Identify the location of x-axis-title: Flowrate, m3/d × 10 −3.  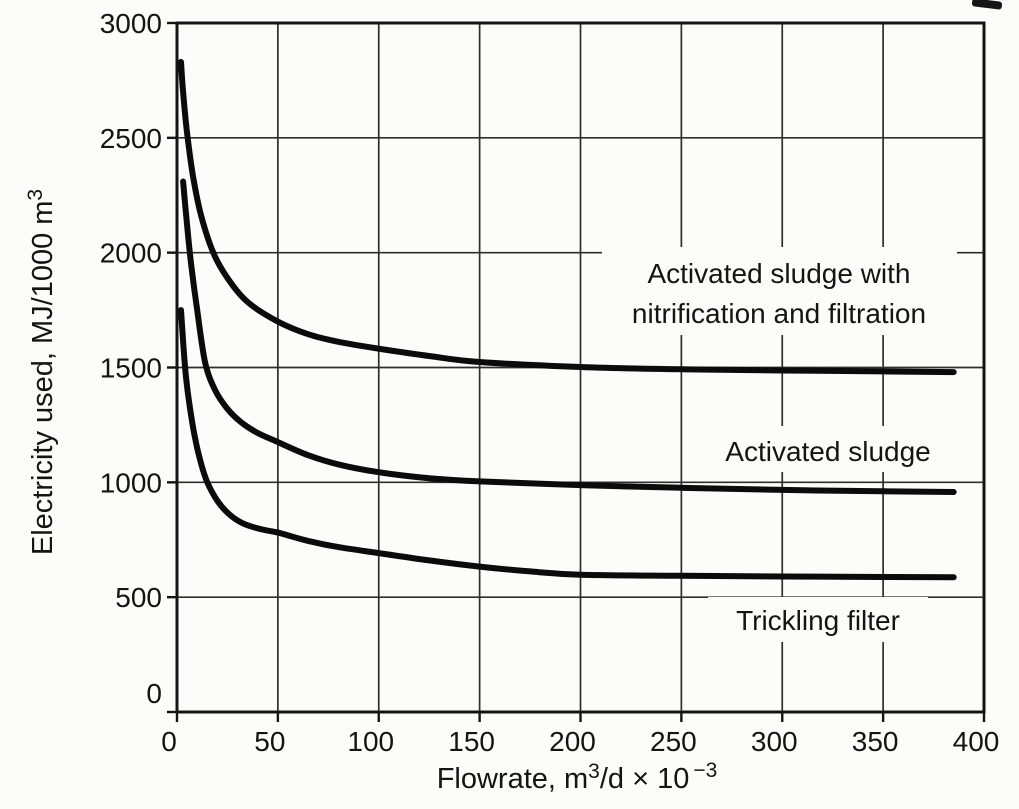
(577, 777).